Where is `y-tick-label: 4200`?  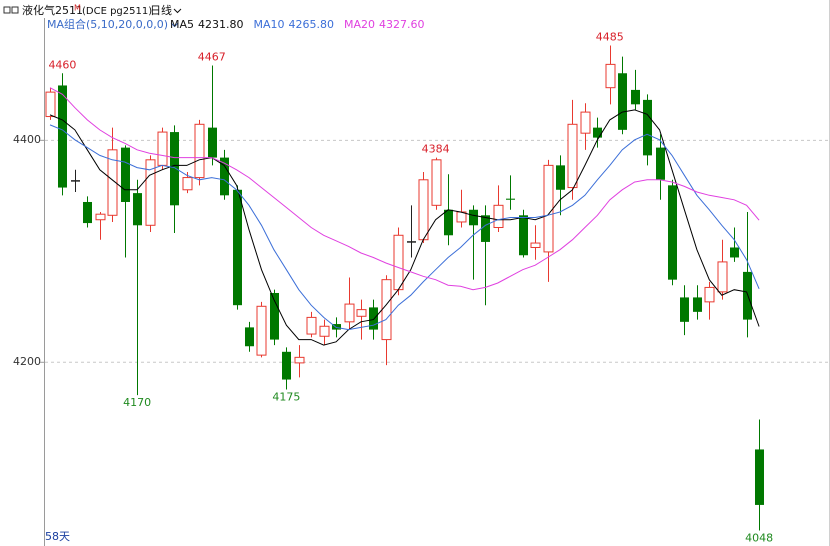
y-tick-label: 4200 is located at coordinates (27, 361).